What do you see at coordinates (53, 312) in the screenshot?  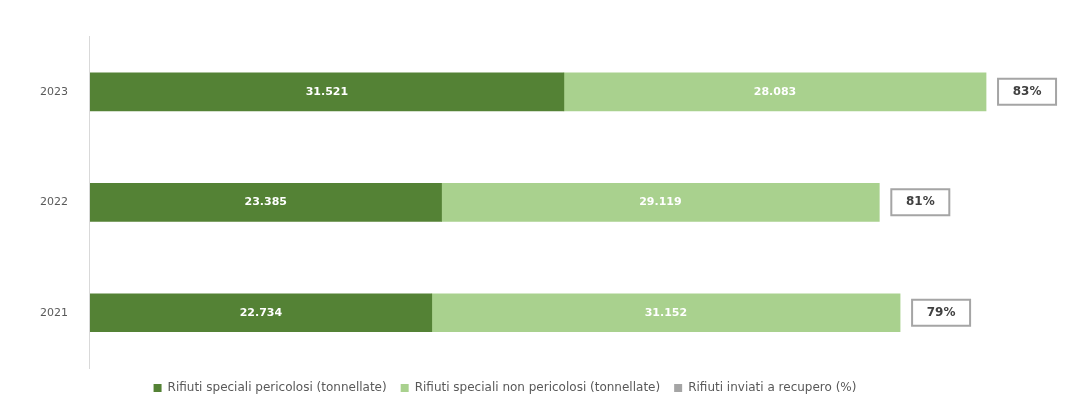 I see `y-tick-label: 2021` at bounding box center [53, 312].